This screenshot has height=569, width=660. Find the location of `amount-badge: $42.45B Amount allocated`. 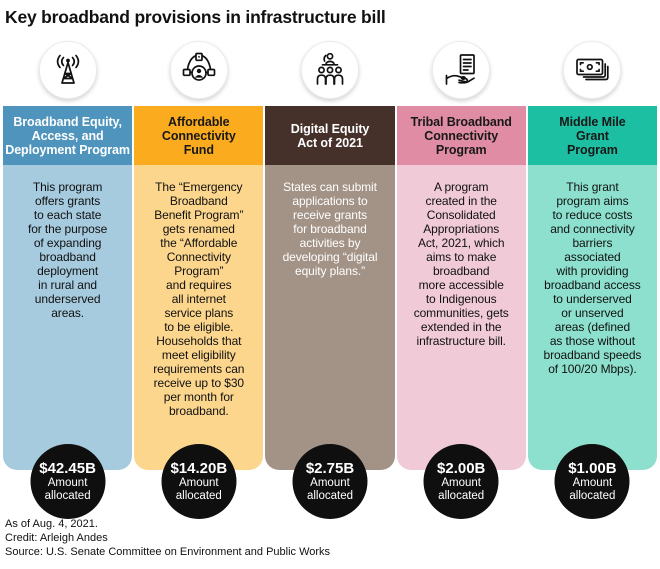

amount-badge: $42.45B Amount allocated is located at coordinates (68, 481).